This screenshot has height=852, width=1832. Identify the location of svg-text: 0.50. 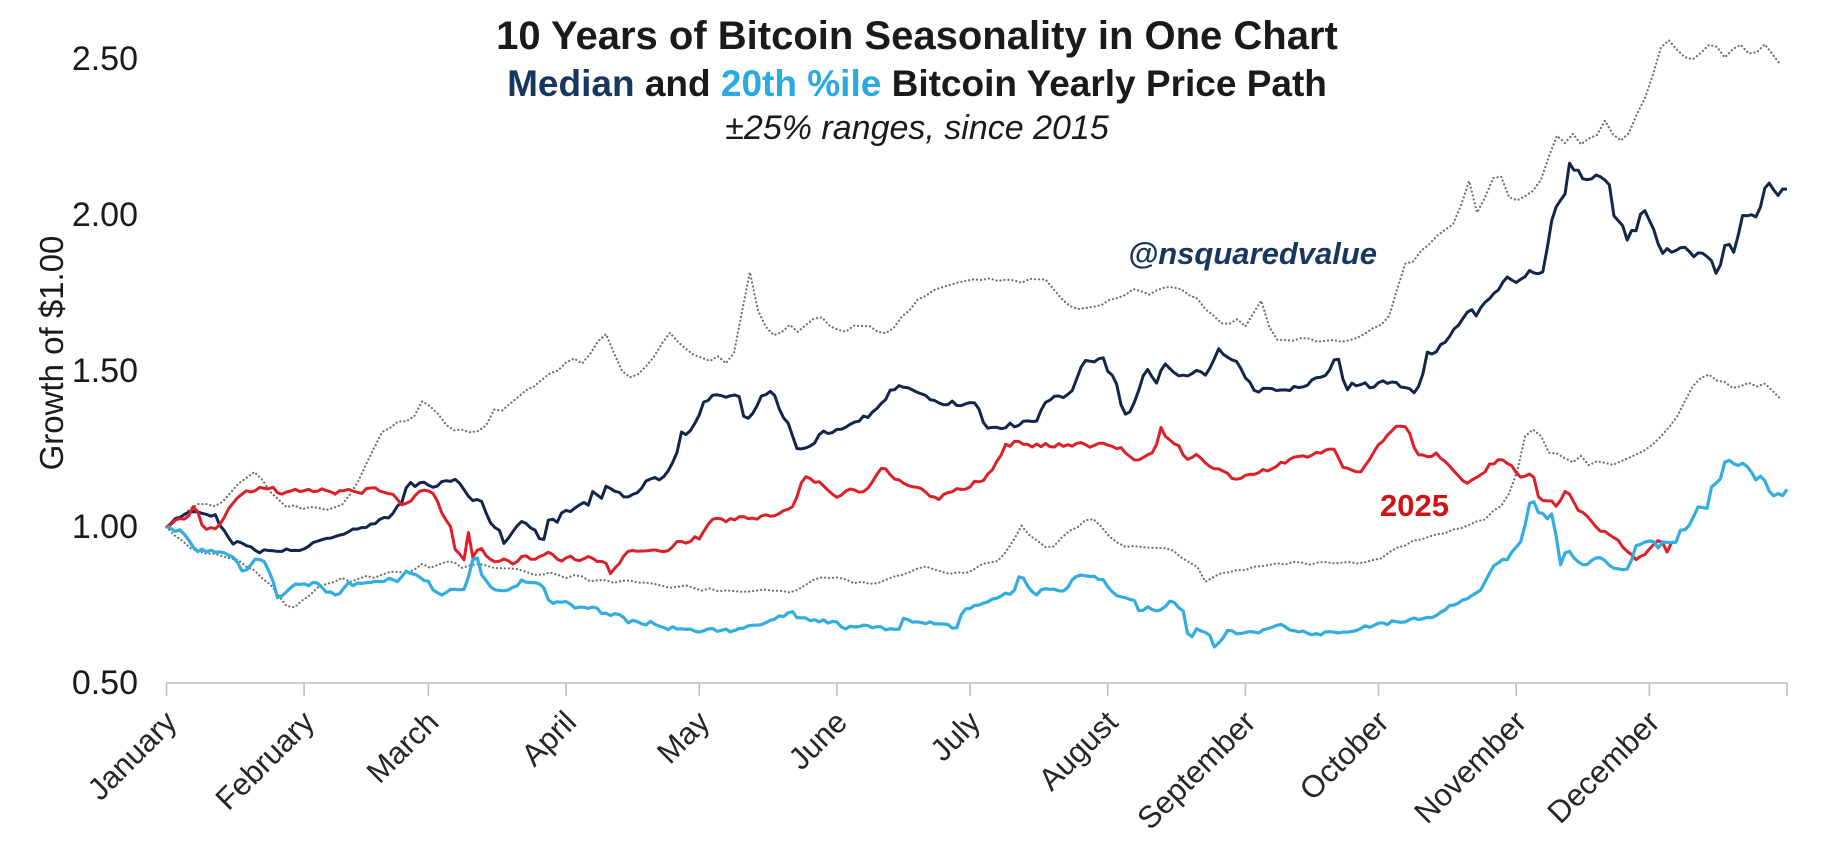
(105, 683).